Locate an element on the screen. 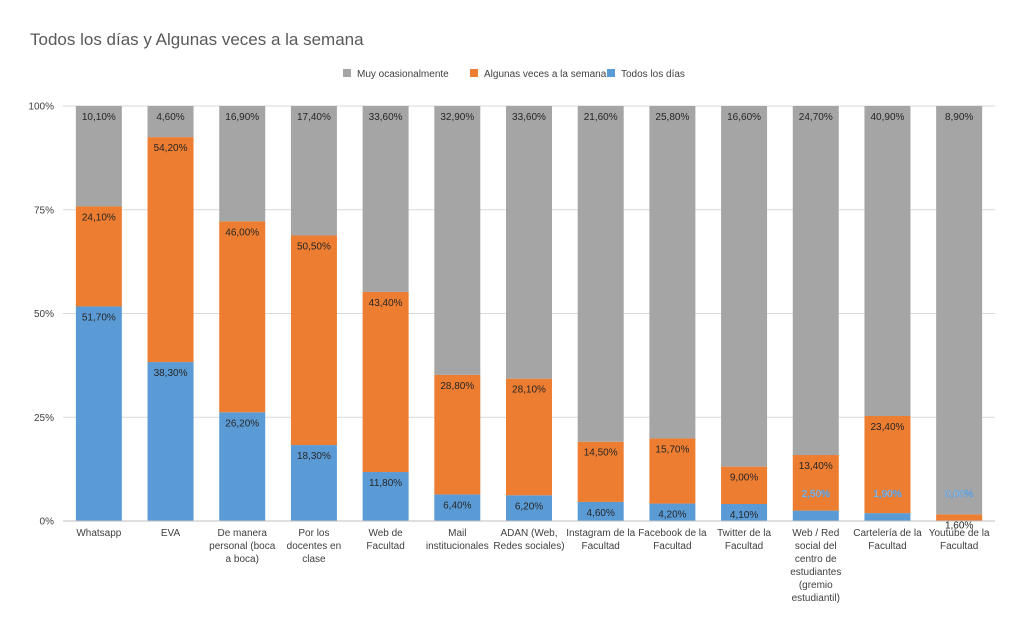 The width and height of the screenshot is (1024, 633). data-label: 50,50% is located at coordinates (314, 246).